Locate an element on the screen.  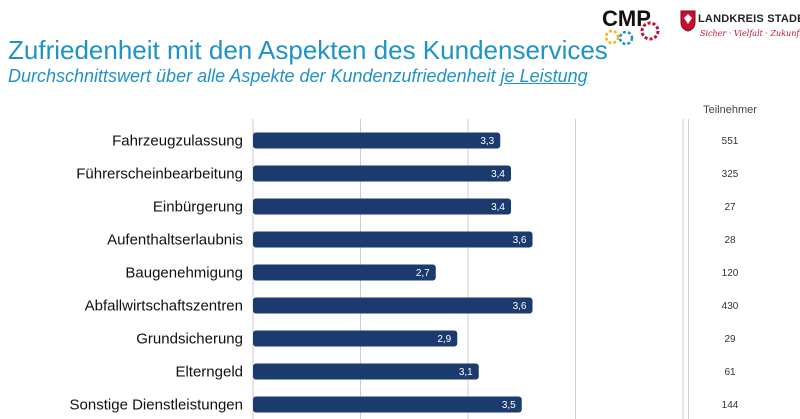
category-label: Elterngeld is located at coordinates (209, 372).